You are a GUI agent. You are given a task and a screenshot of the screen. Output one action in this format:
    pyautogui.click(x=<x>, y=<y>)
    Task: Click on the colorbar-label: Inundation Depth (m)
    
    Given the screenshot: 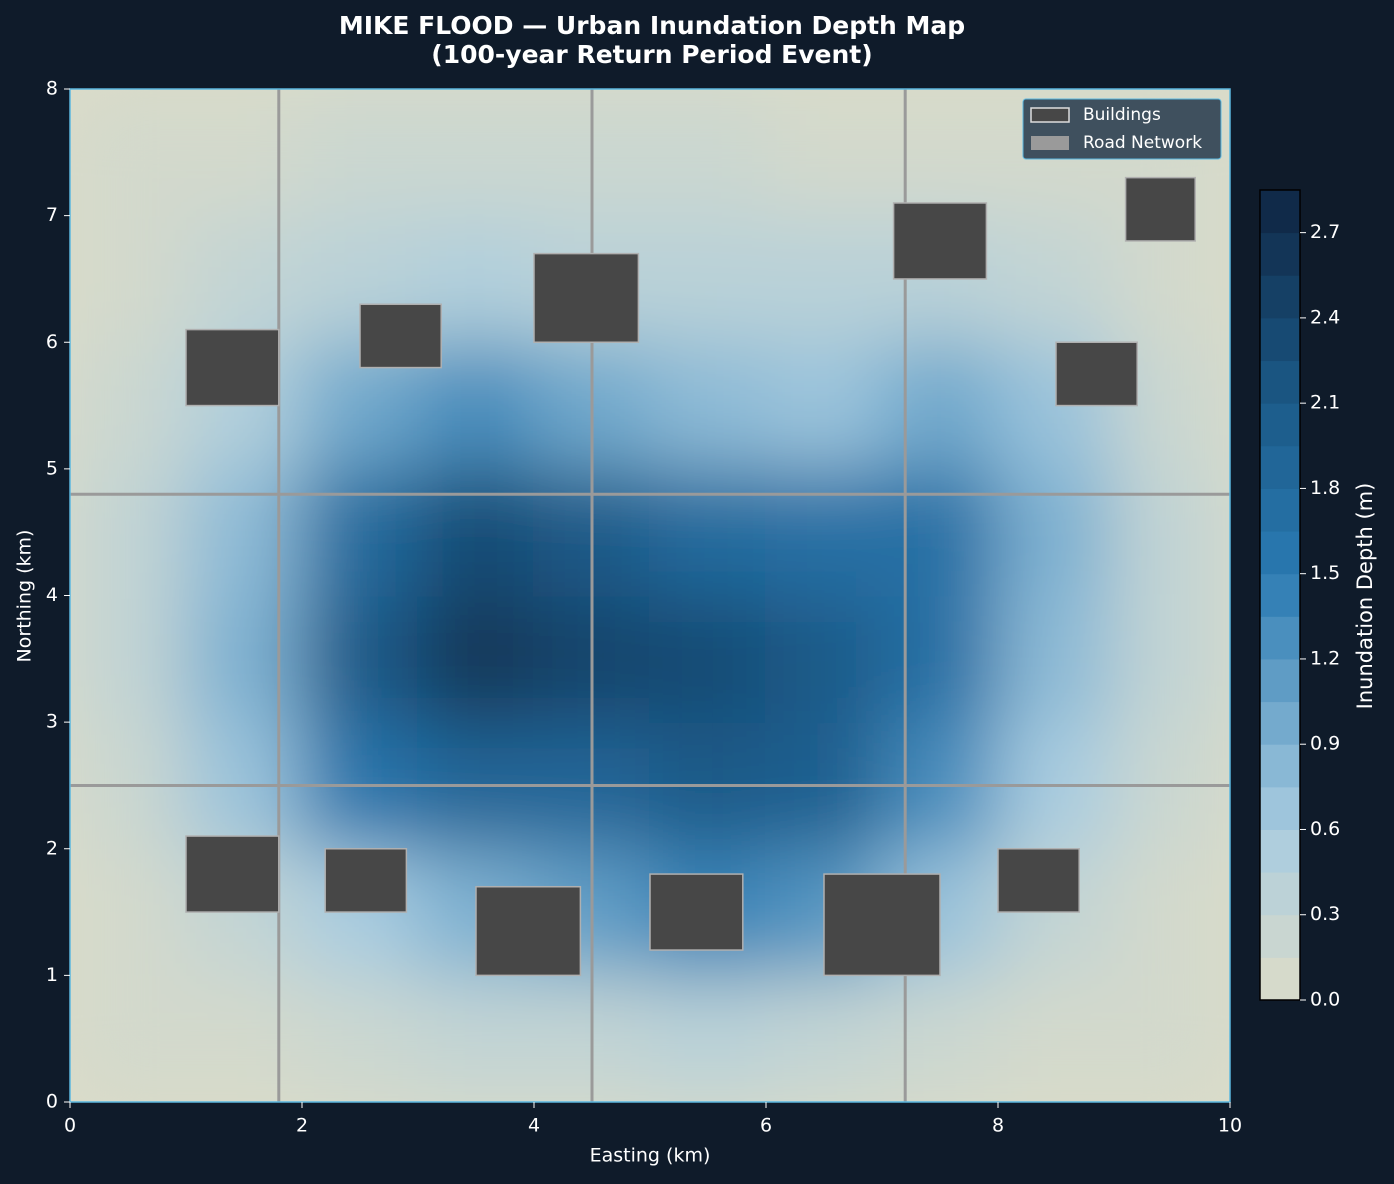 What is the action you would take?
    pyautogui.click(x=1365, y=596)
    